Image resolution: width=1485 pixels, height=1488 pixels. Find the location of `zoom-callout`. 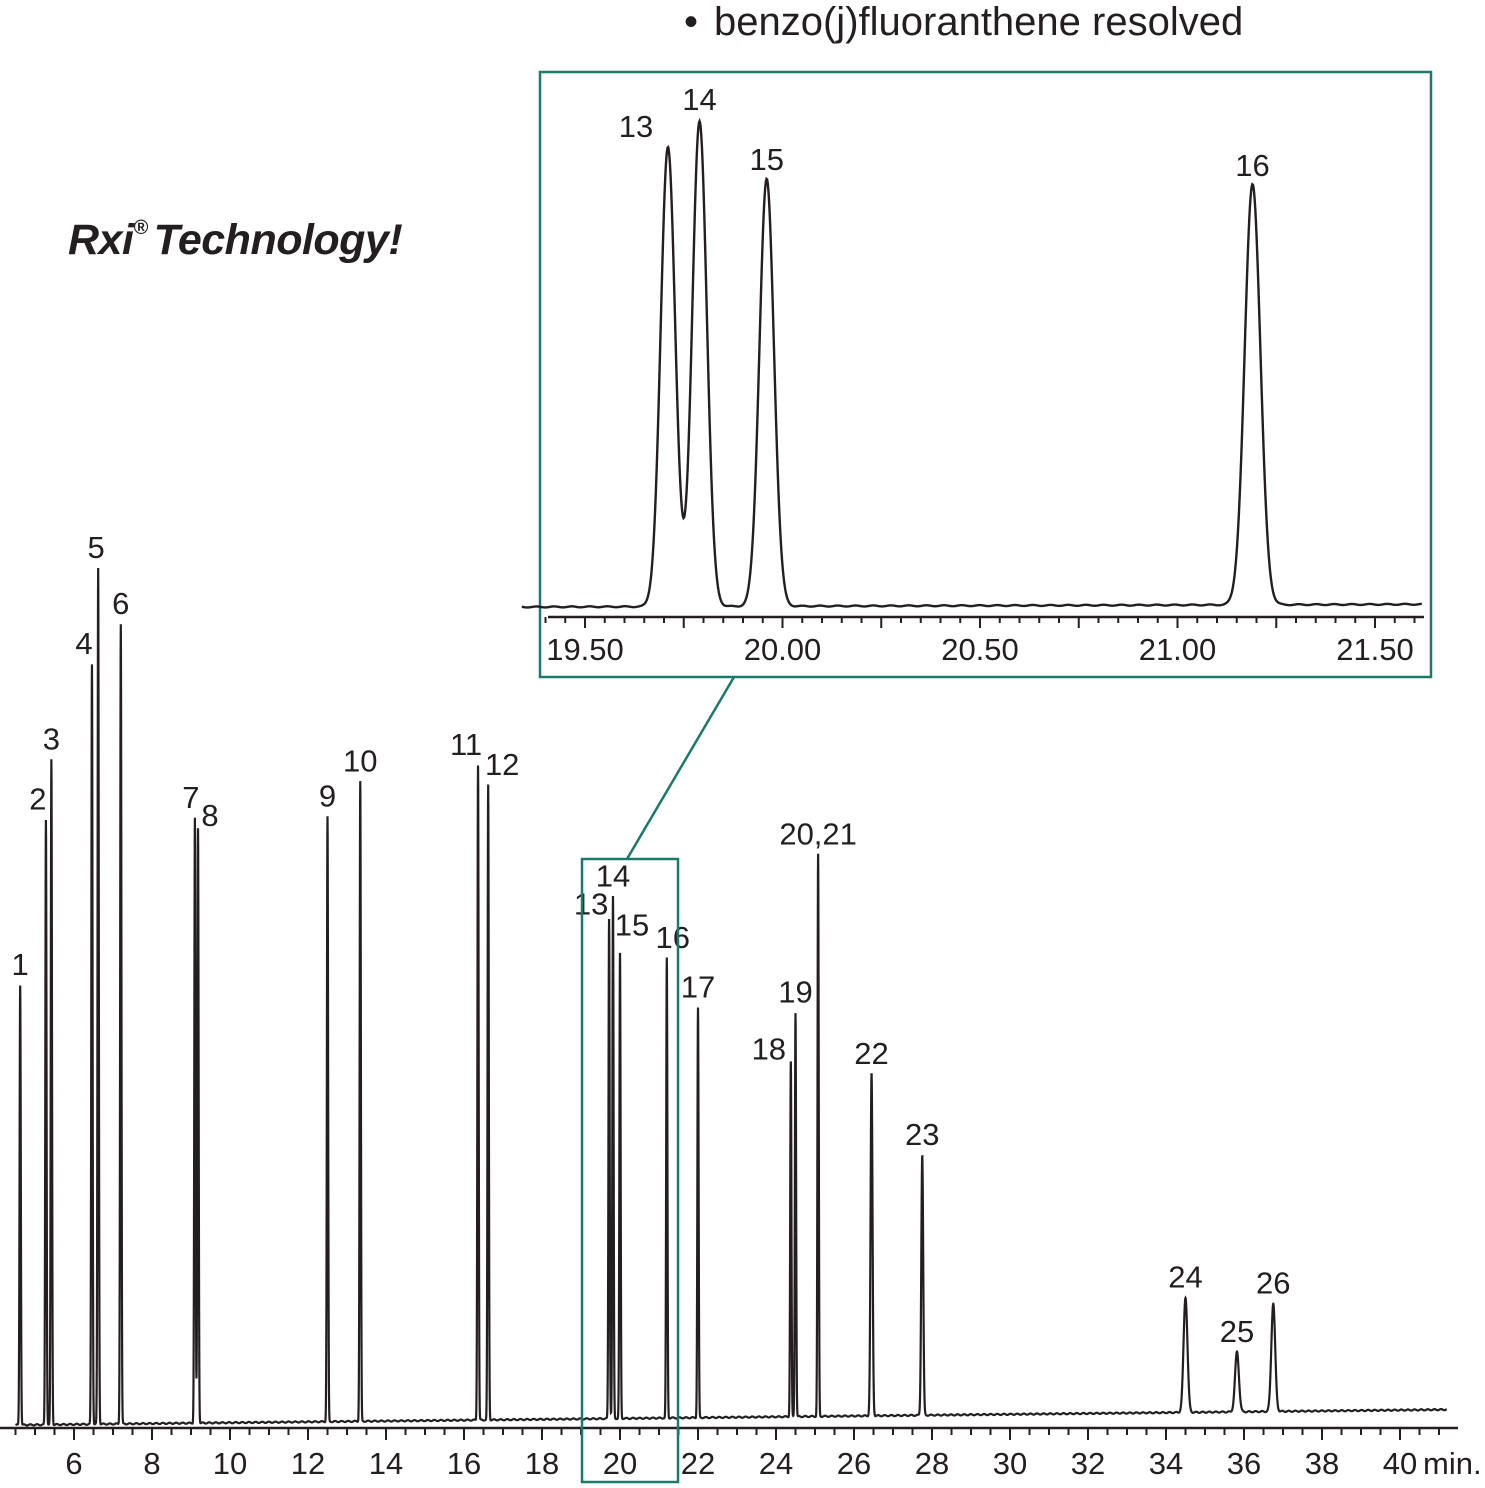

zoom-callout is located at coordinates (680, 768).